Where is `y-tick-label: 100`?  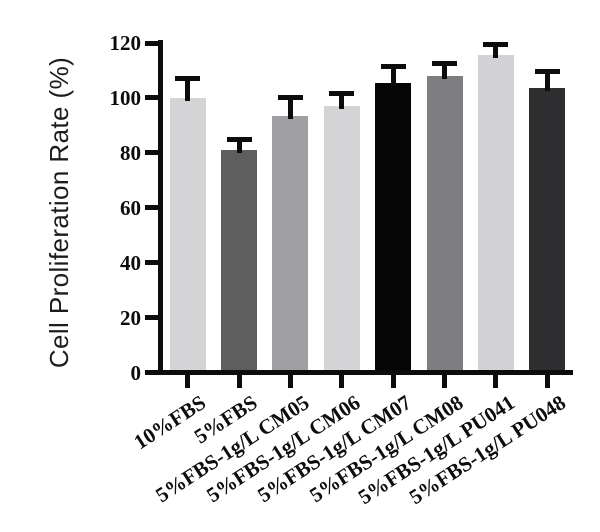 y-tick-label: 100 is located at coordinates (125, 97).